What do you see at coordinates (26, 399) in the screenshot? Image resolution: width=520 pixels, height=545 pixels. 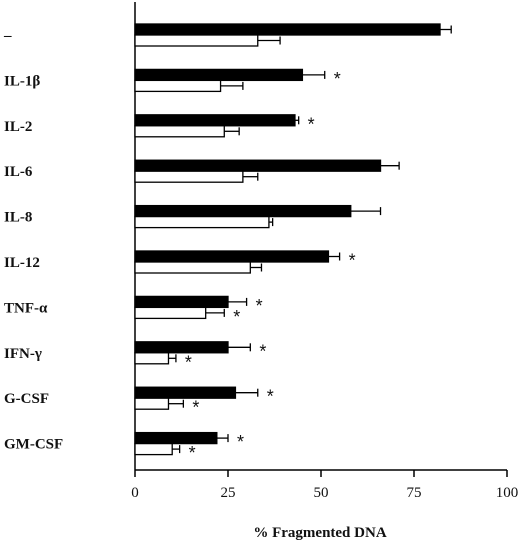 I see `category-label: G-CSF` at bounding box center [26, 399].